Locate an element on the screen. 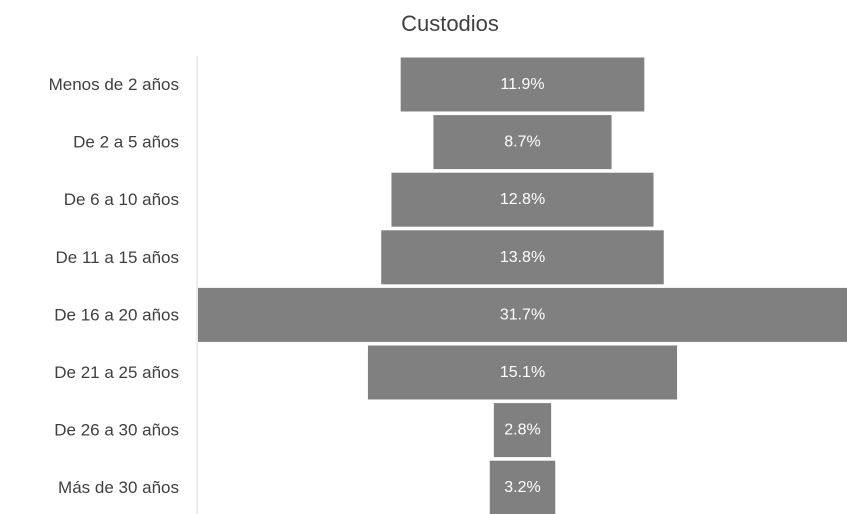  bar-value-label: 11.9% is located at coordinates (522, 84).